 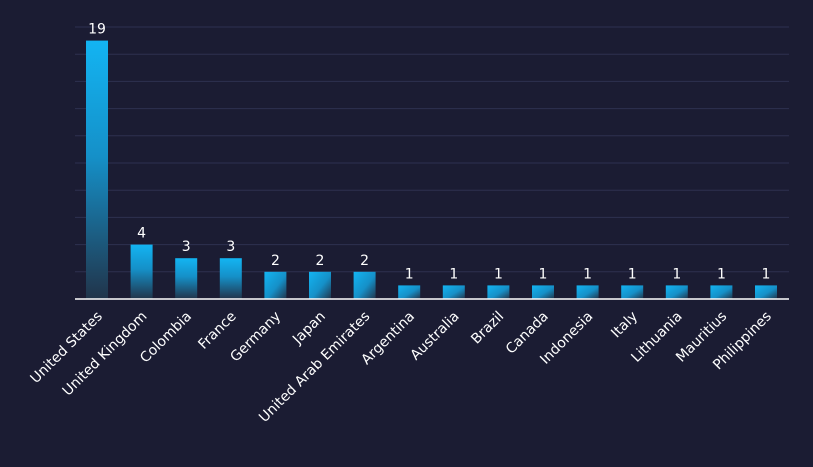 I want to click on bar-united-kingdom, so click(x=141, y=271).